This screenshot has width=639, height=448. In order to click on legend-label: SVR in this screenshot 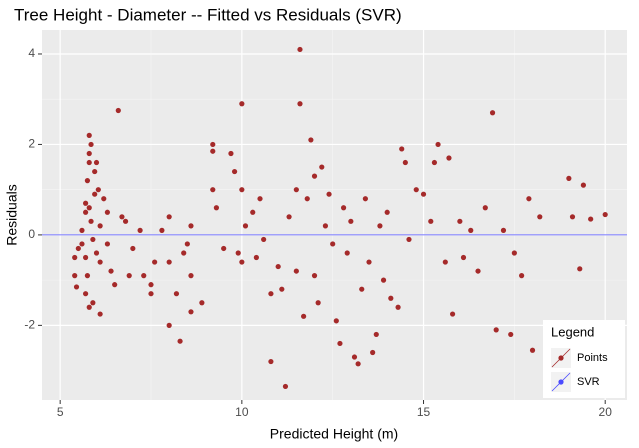, I will do `click(588, 382)`.